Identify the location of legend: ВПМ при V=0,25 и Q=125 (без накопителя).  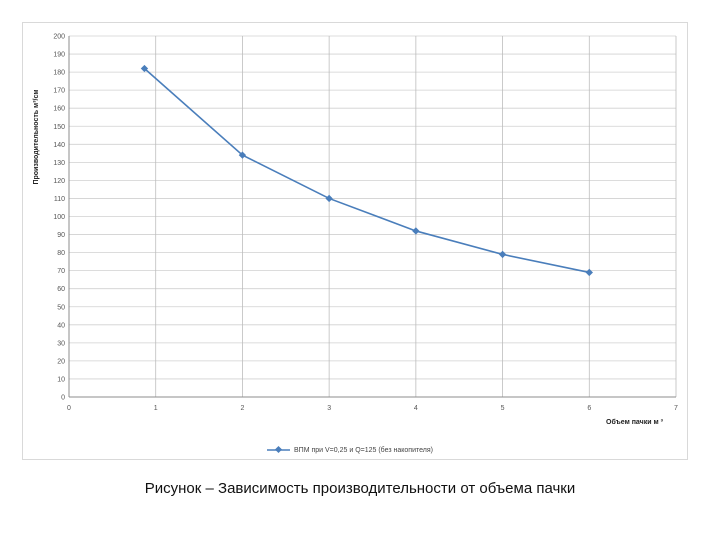
(350, 449).